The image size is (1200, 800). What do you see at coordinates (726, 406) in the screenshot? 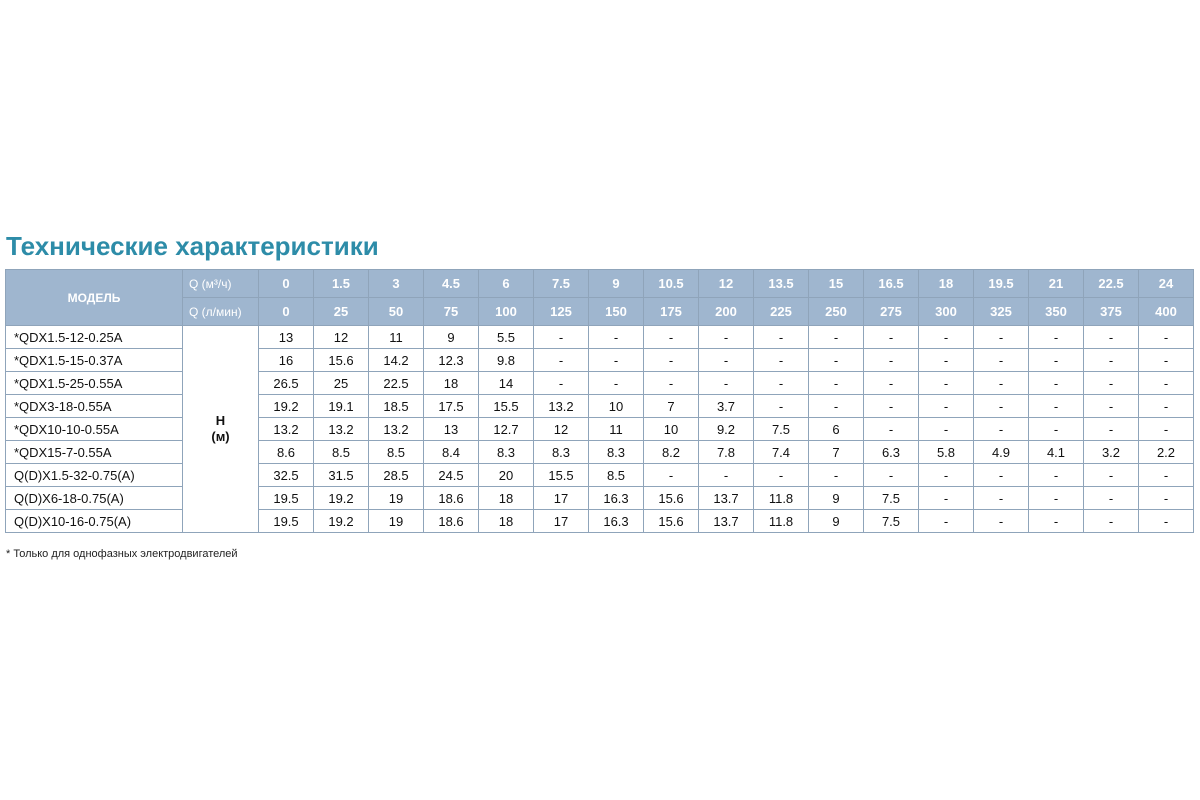
I see `head-value-cell: 3.7` at bounding box center [726, 406].